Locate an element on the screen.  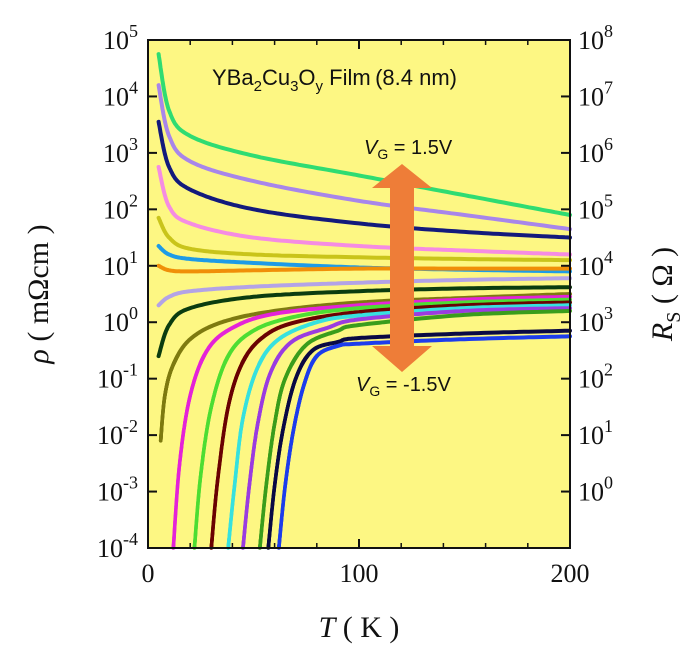
y-axis-left-label: ρ ( mΩcm ) is located at coordinates (38, 294).